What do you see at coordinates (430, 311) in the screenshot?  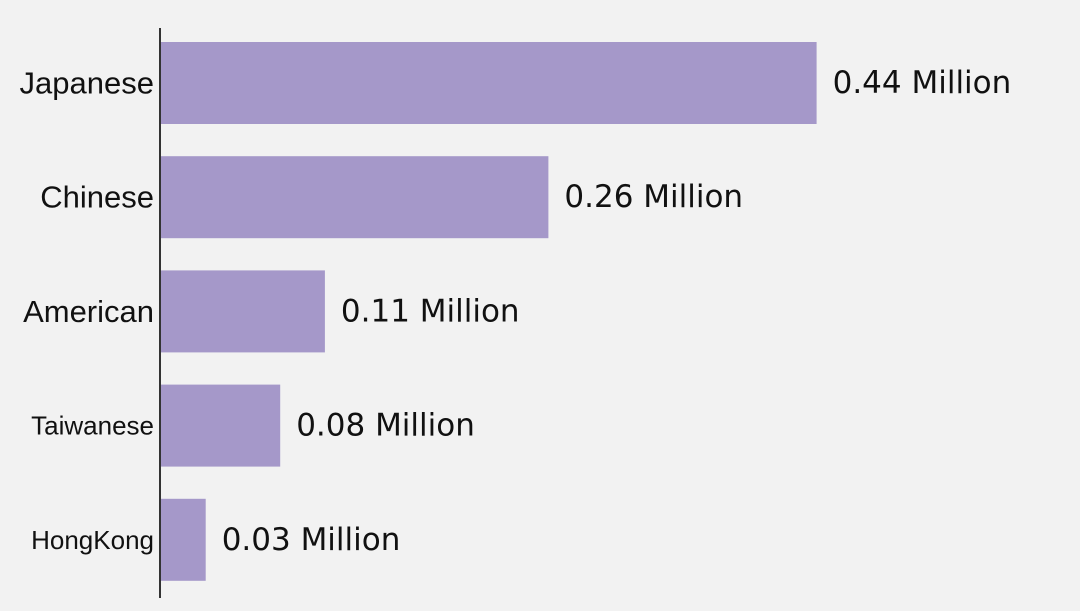 I see `value-label-american: 0.11 Million` at bounding box center [430, 311].